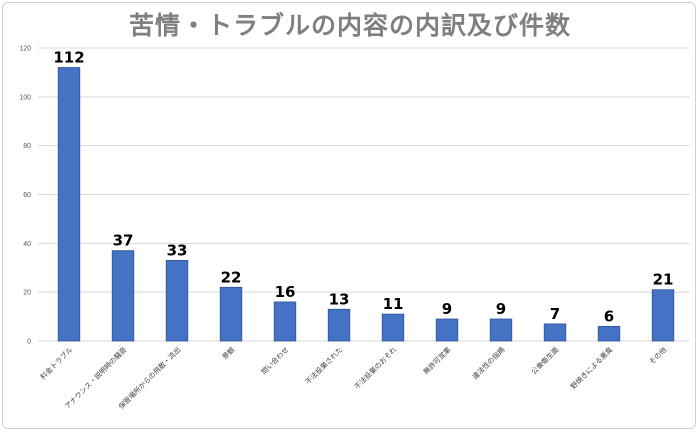 Image resolution: width=700 pixels, height=433 pixels. Describe the element at coordinates (274, 360) in the screenshot. I see `x-tick-label: 問い合わせ` at that location.